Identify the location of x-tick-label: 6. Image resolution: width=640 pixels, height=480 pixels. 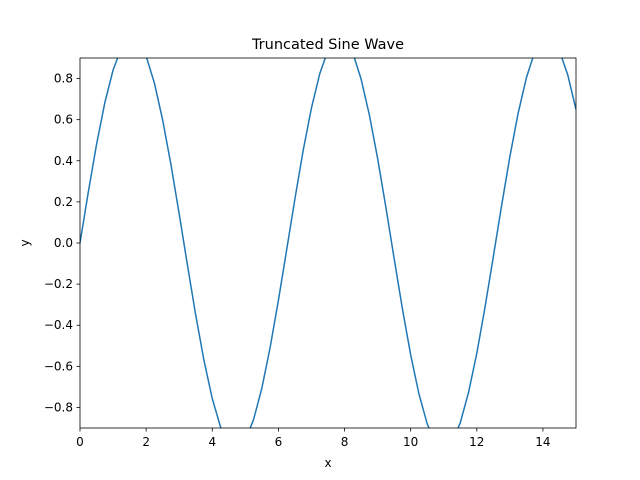
(279, 442).